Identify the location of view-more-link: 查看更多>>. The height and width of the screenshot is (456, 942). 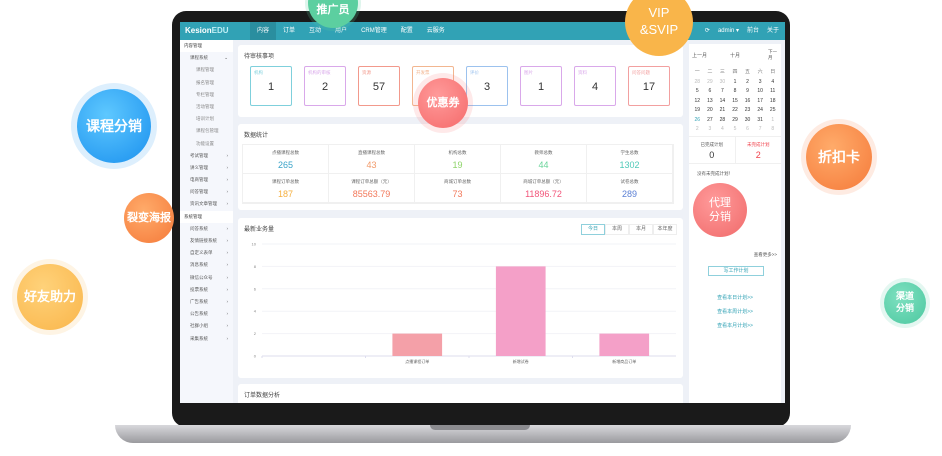
(765, 254).